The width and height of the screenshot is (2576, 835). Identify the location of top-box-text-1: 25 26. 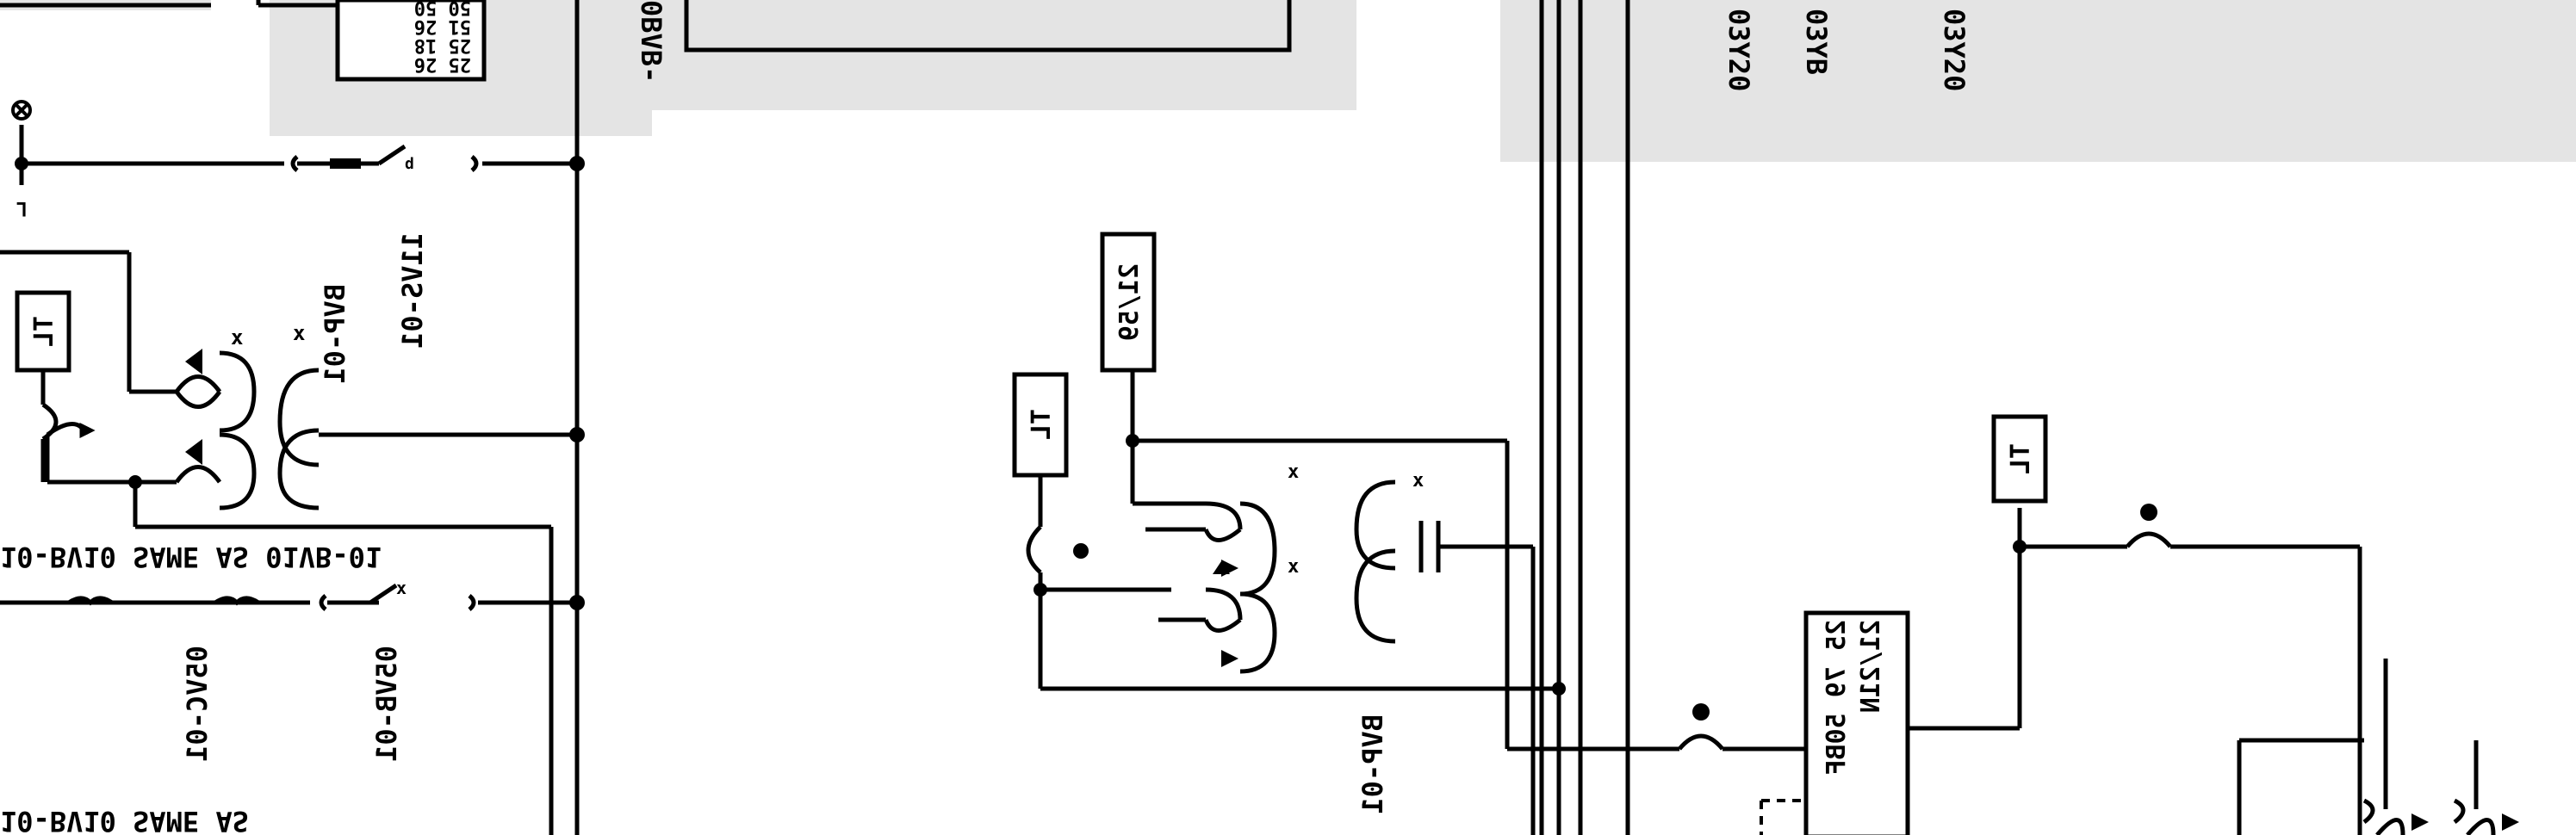
(443, 64).